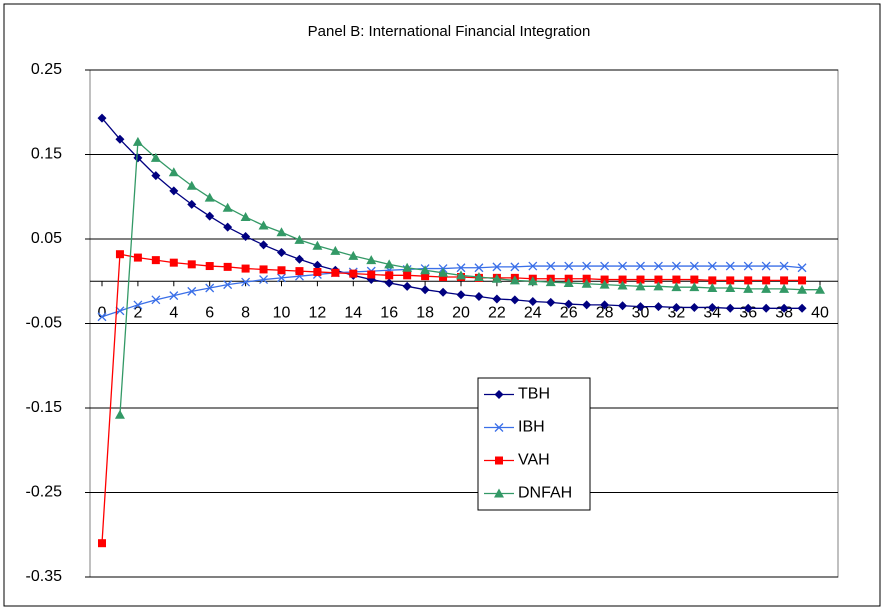 The height and width of the screenshot is (611, 885). I want to click on legend-box, so click(534, 444).